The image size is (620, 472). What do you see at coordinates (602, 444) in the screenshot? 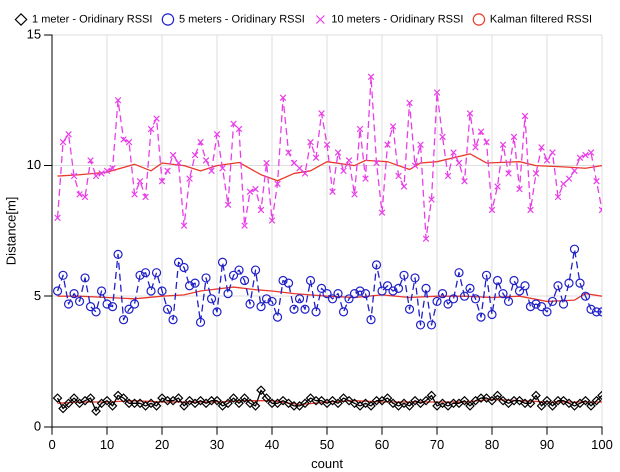
I see `x-tick-label: 100` at bounding box center [602, 444].